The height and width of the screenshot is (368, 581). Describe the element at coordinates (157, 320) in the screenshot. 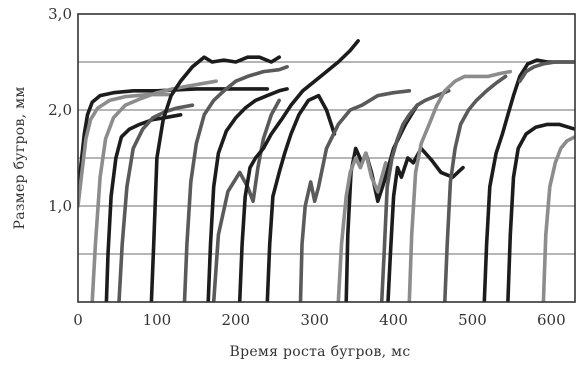

I see `x-tick-label: 100` at that location.